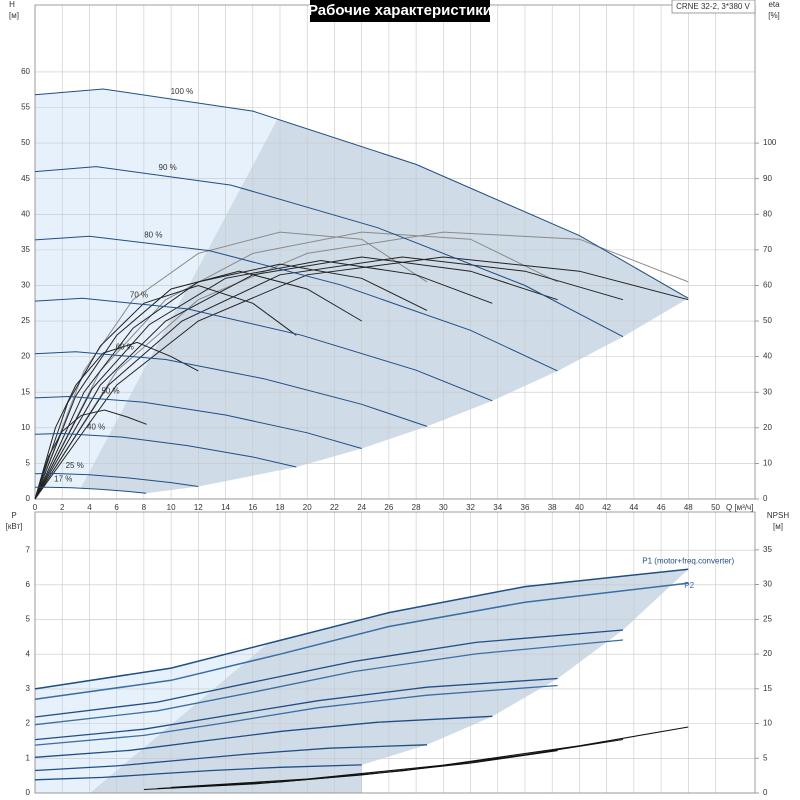 Image resolution: width=800 pixels, height=800 pixels. What do you see at coordinates (688, 507) in the screenshot?
I see `x-tick-label: 48` at bounding box center [688, 507].